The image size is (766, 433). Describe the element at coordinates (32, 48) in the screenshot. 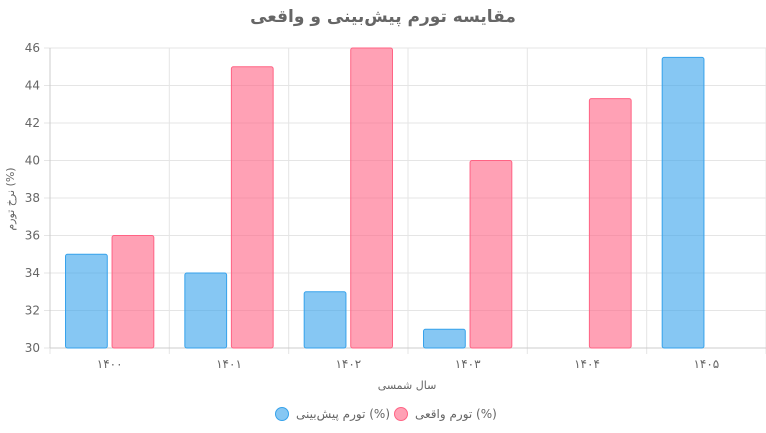

I see `y-tick-label: 46` at that location.